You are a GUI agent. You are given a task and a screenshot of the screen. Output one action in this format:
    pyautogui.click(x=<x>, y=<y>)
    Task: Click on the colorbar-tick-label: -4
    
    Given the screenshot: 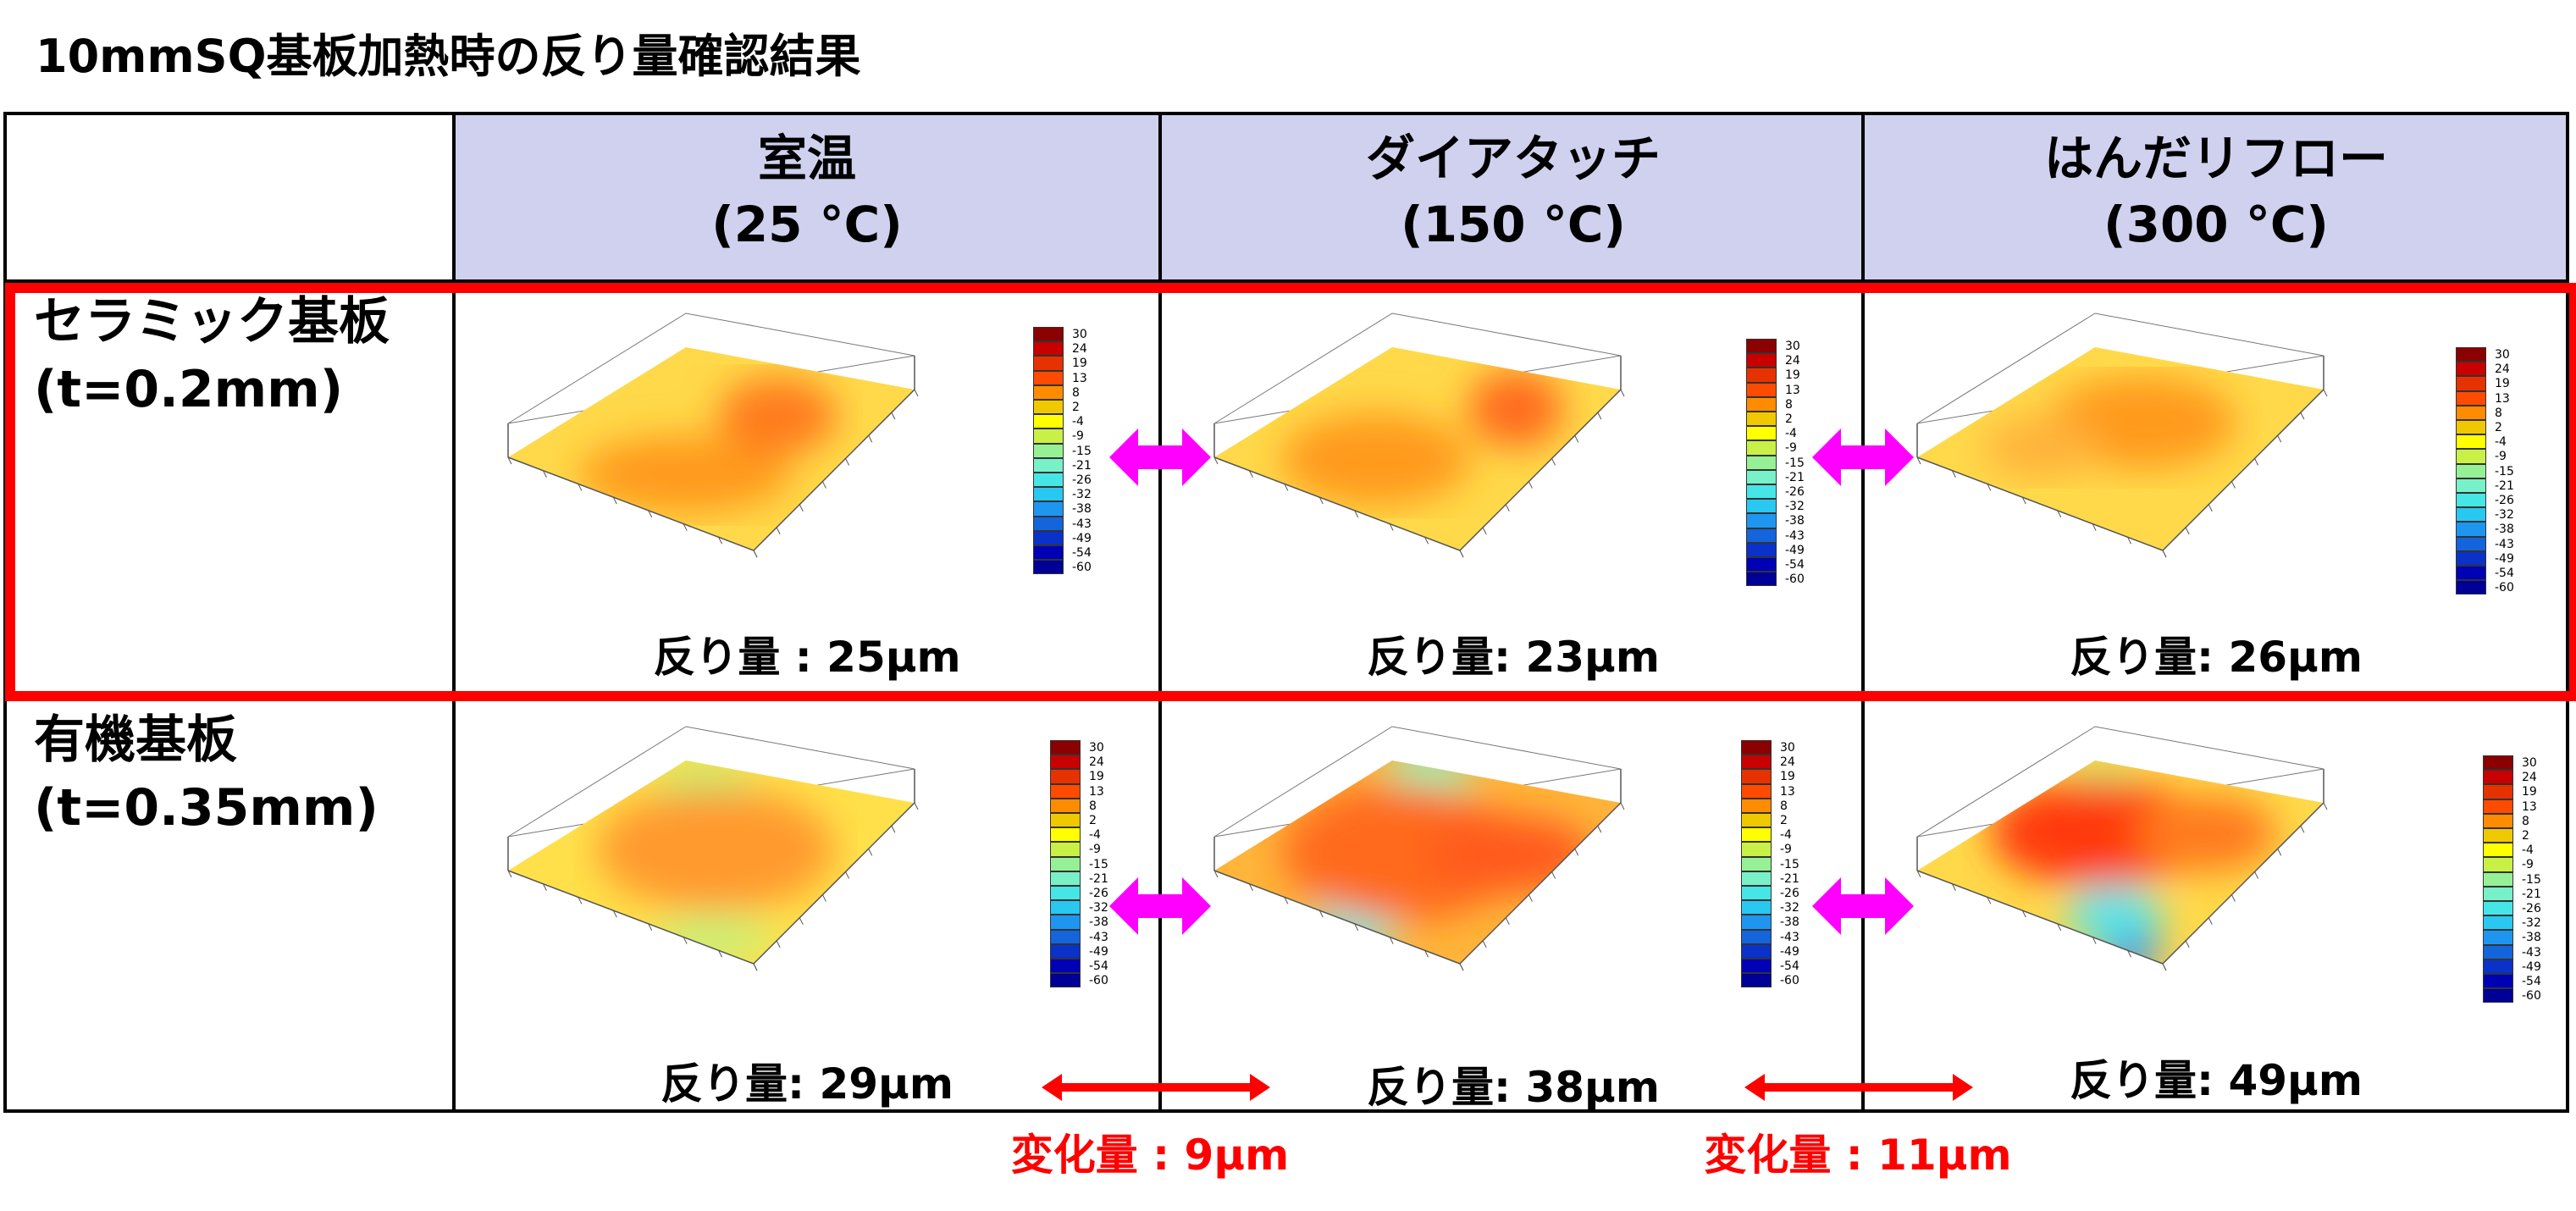 What is the action you would take?
    pyautogui.click(x=2528, y=850)
    